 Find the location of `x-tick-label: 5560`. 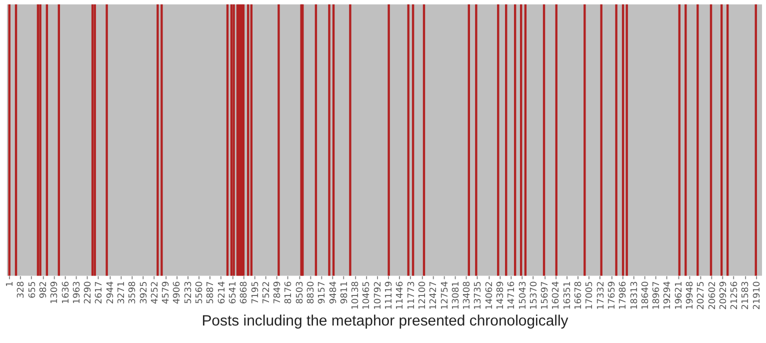

x-tick-label: 5560 is located at coordinates (200, 292).